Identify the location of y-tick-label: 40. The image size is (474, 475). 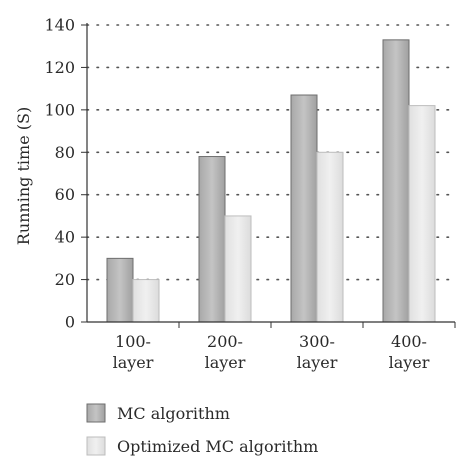
(65, 237).